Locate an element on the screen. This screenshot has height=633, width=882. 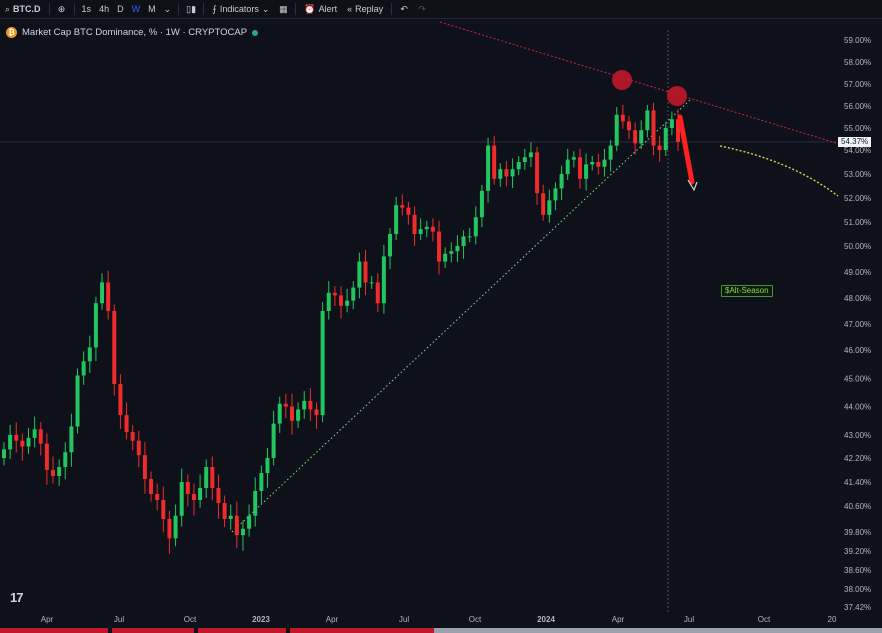
y-tick-label: 53.00% is located at coordinates (857, 174).